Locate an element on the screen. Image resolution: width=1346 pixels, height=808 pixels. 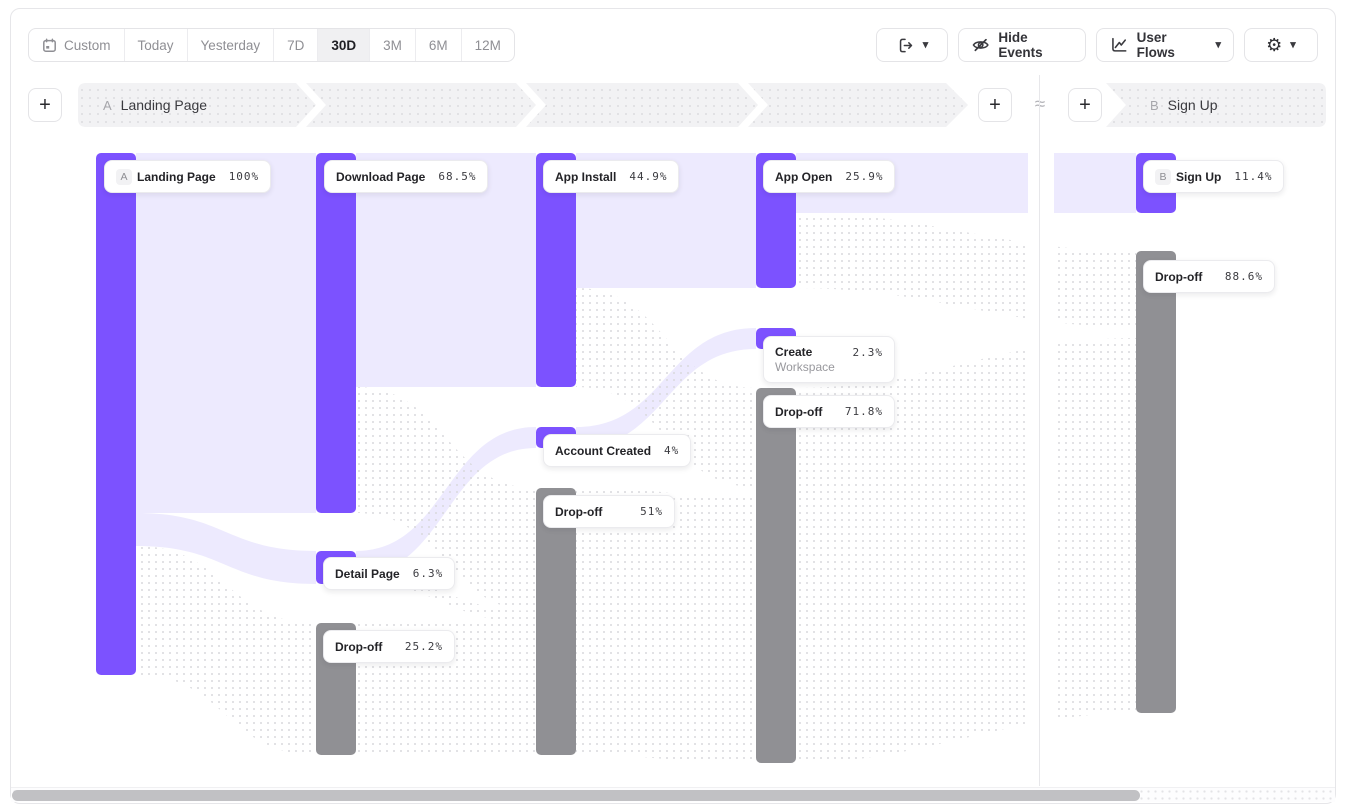
step-b-label: Sign Up is located at coordinates (1192, 105).